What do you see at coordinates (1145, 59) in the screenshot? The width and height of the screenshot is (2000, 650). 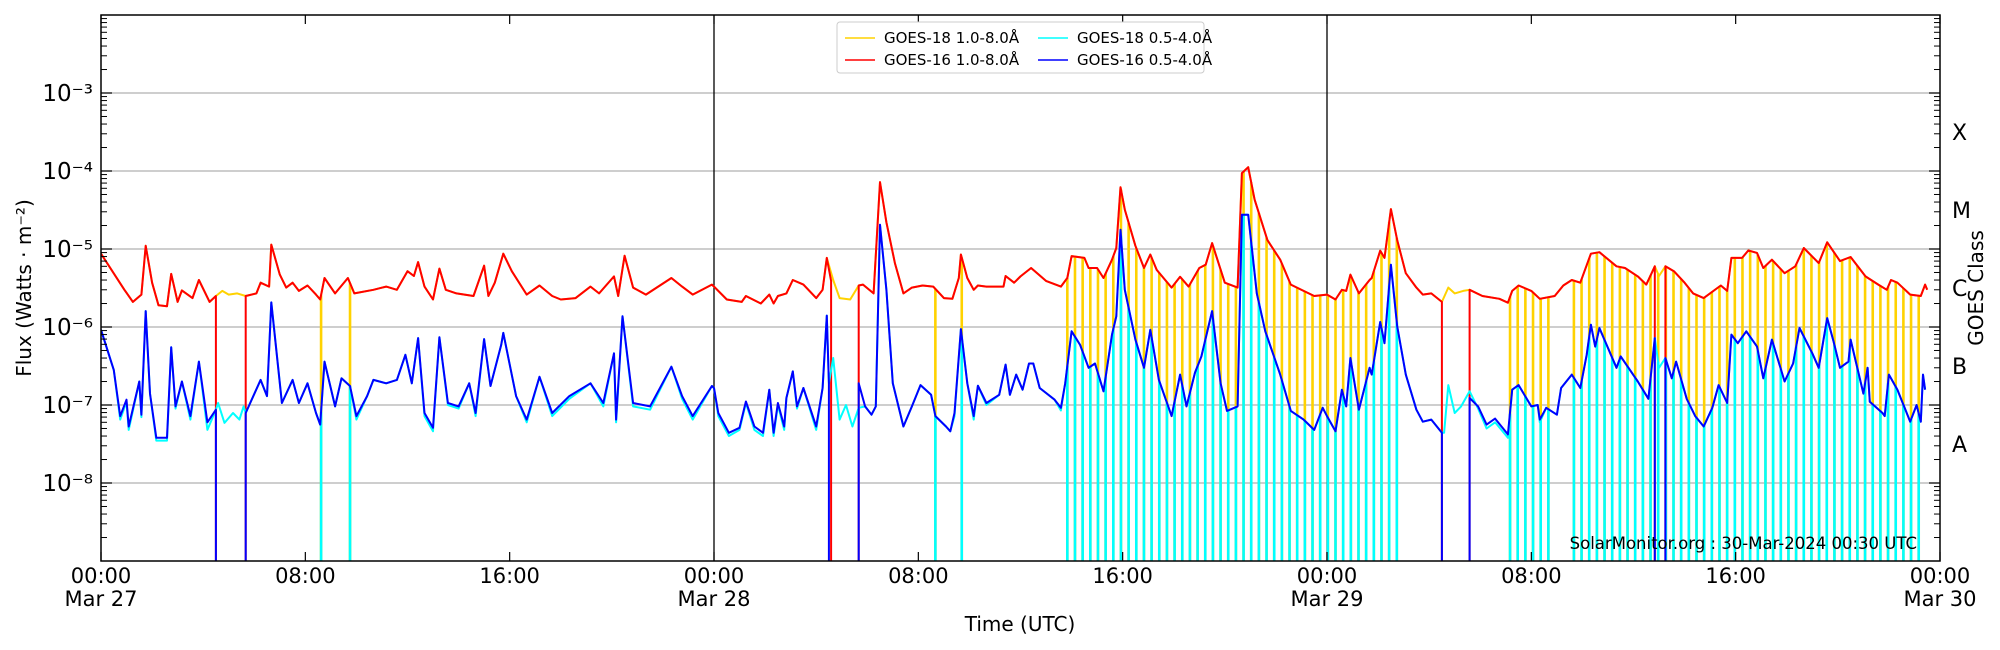 I see `legend-label-goes16-short: GOES-16 0.5-4.0Å` at bounding box center [1145, 59].